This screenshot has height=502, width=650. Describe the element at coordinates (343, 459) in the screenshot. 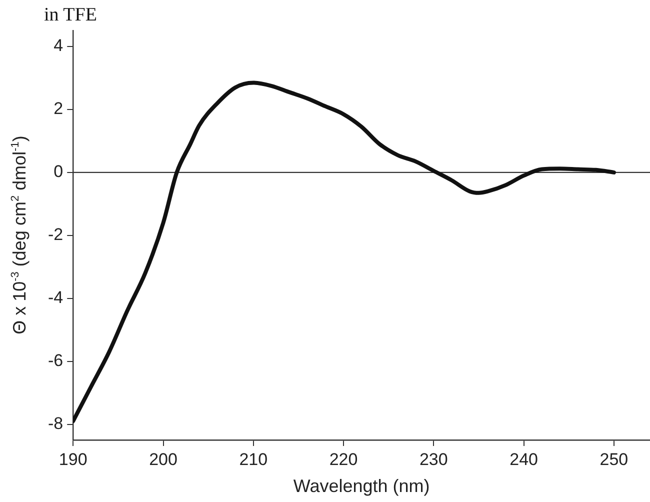

I see `x-tick-label: 220` at that location.